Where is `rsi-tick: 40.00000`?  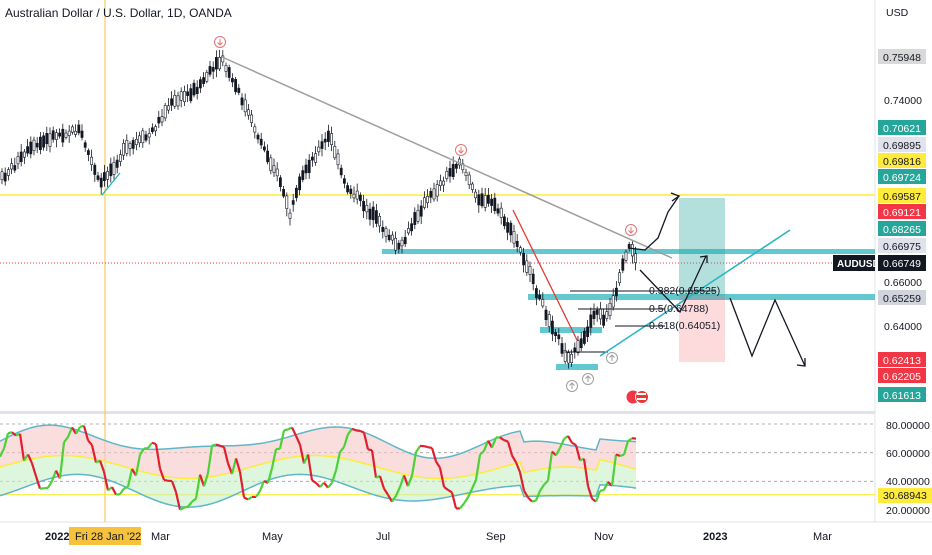
rsi-tick: 40.00000 is located at coordinates (908, 482).